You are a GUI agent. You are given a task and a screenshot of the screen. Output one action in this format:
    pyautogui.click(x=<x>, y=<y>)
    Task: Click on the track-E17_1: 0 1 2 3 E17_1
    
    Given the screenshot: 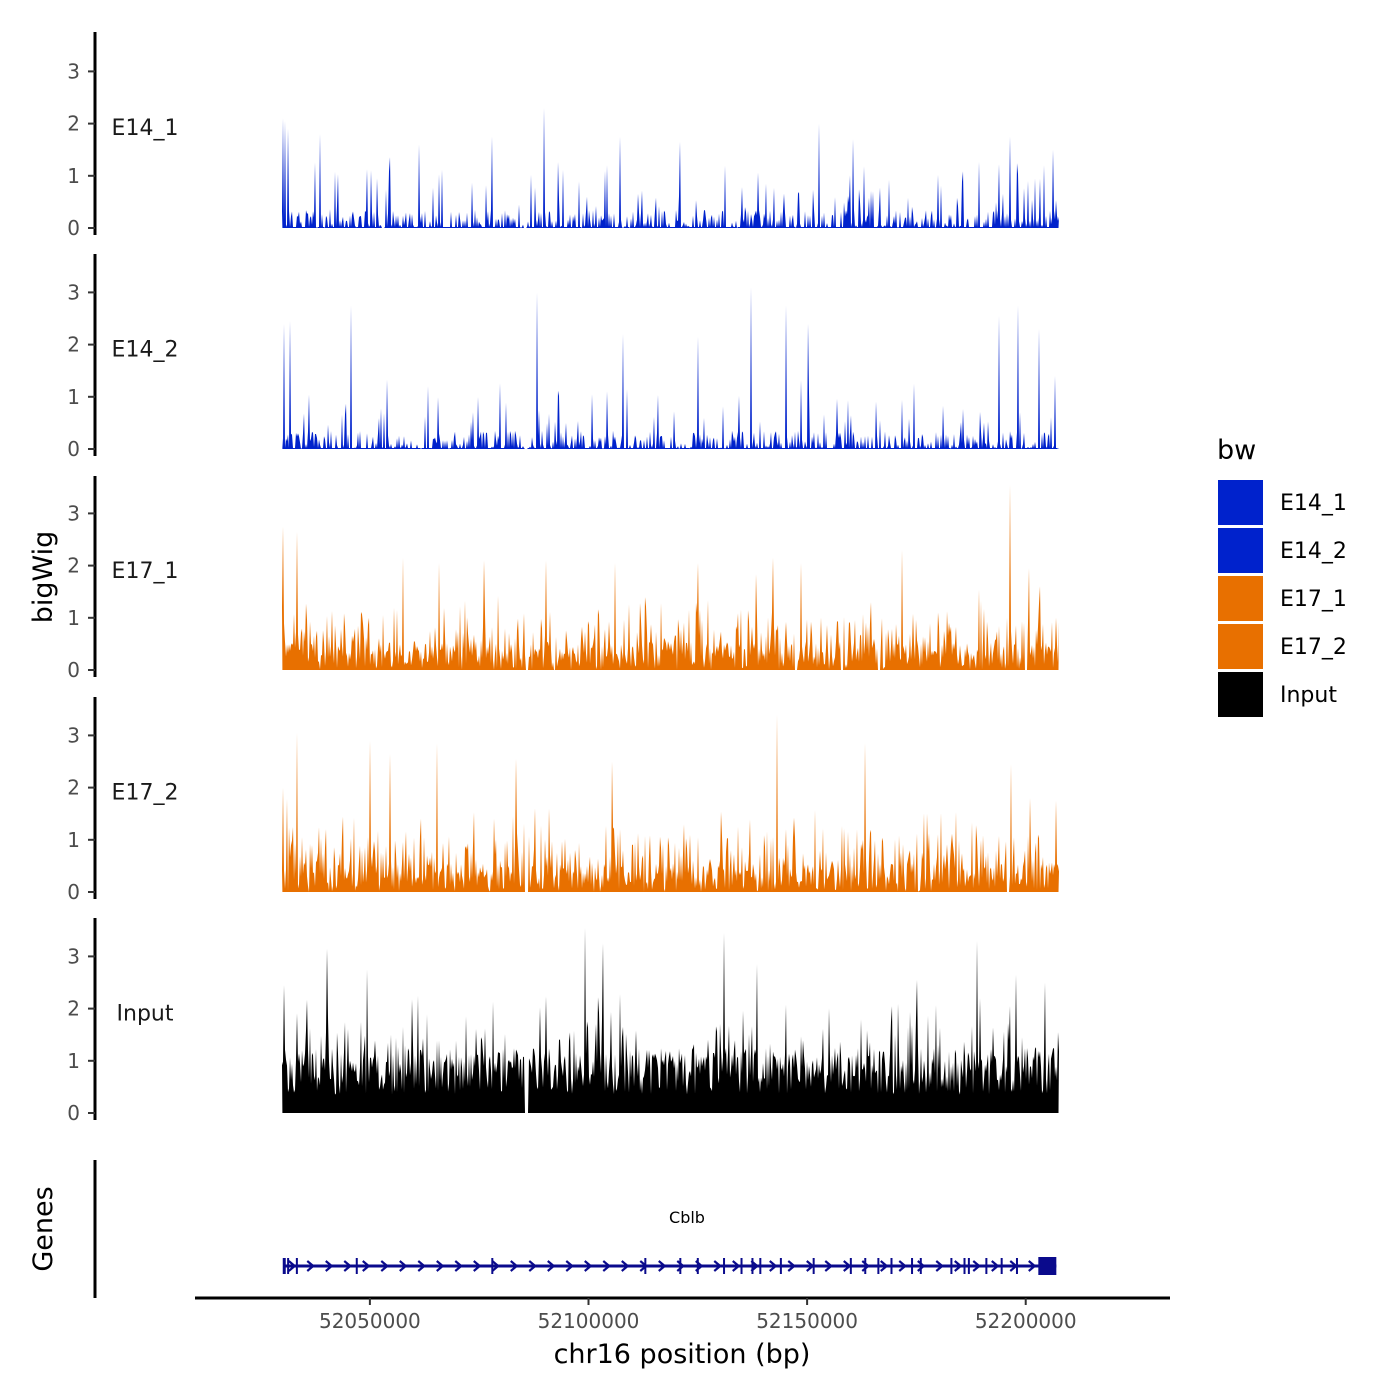 What is the action you would take?
    pyautogui.click(x=563, y=579)
    